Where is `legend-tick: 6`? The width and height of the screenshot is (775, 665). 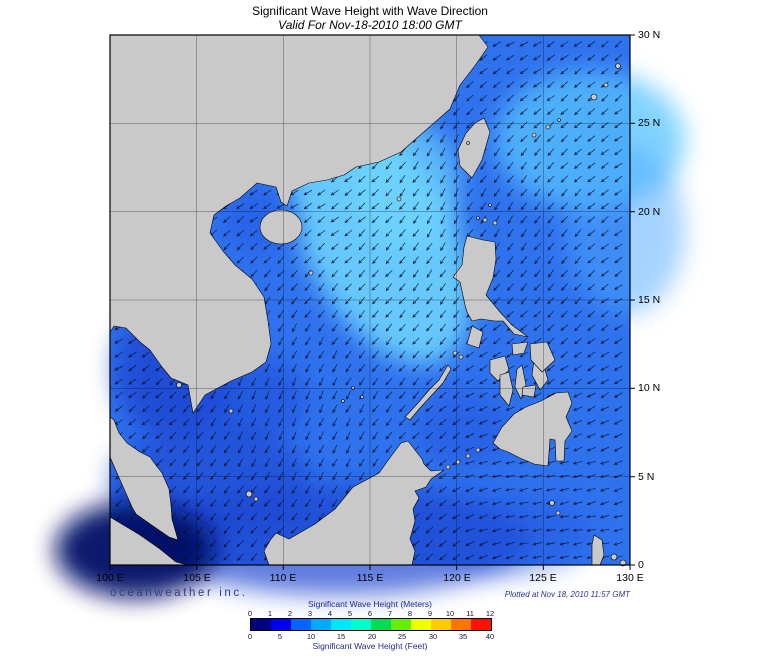 legend-tick: 6 is located at coordinates (370, 613).